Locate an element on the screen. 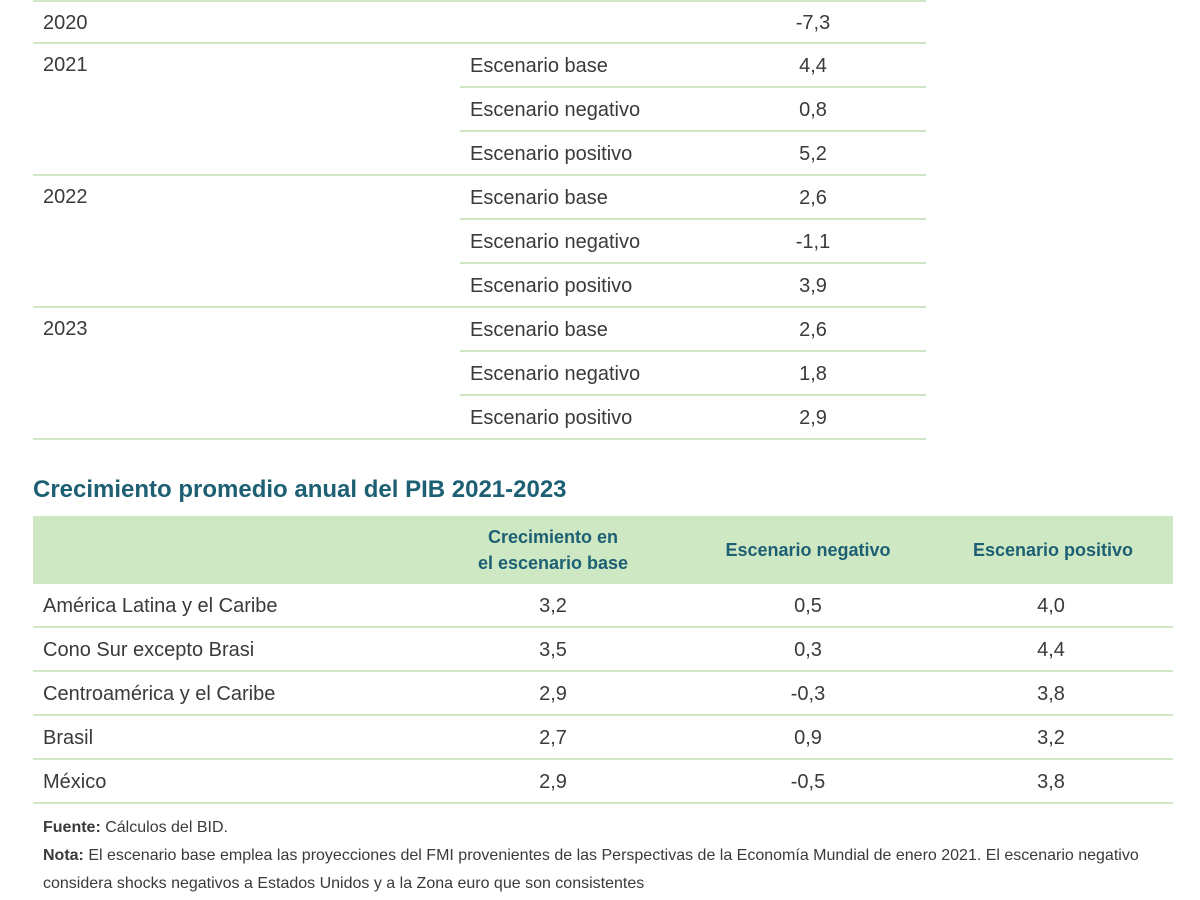 The width and height of the screenshot is (1200, 900). value-cell: 3,9 is located at coordinates (813, 286).